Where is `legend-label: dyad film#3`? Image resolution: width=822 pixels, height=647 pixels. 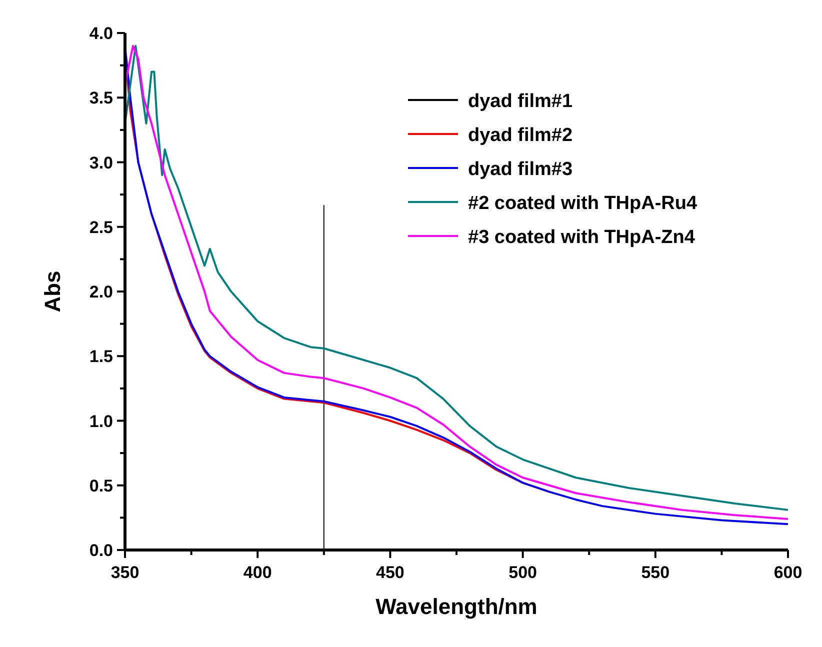 legend-label: dyad film#3 is located at coordinates (520, 169).